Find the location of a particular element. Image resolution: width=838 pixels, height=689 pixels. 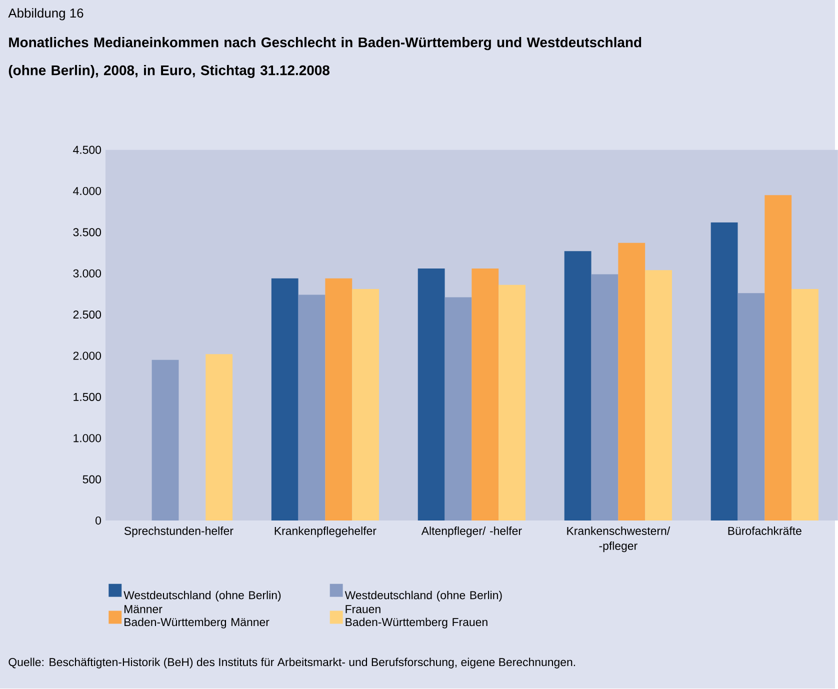

y-tick-label: 1.500 is located at coordinates (88, 397).